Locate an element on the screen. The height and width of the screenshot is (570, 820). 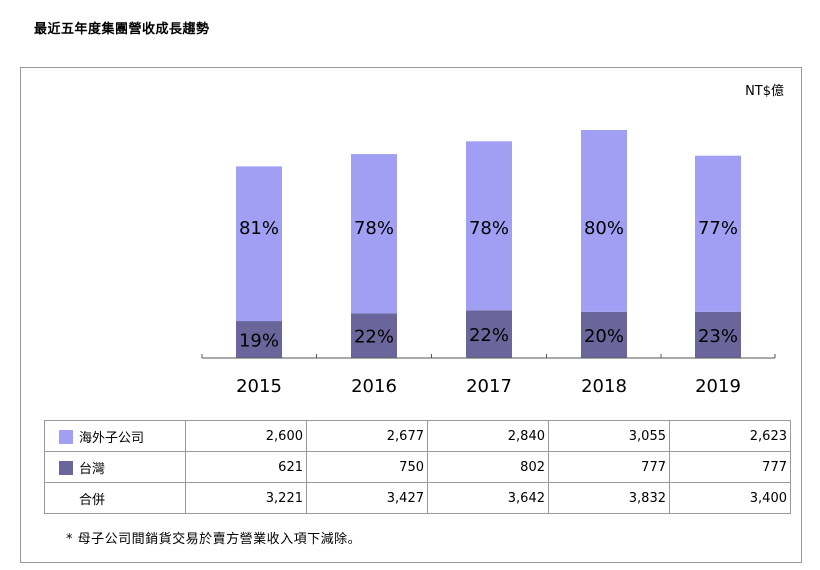
table-cell: 3,055 is located at coordinates (609, 436).